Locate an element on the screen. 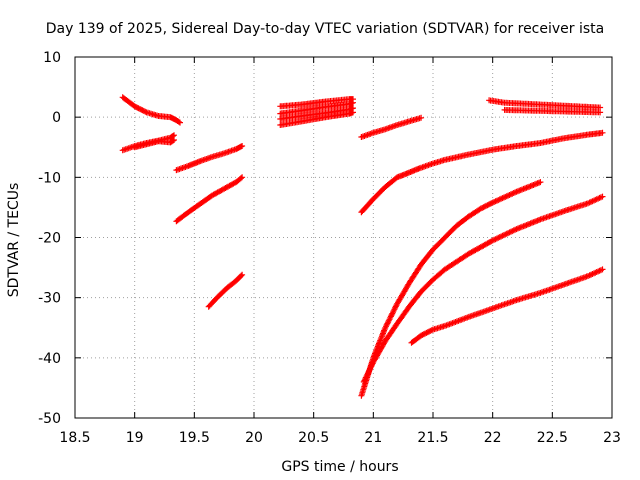 This screenshot has height=480, width=640. series-arc7 is located at coordinates (316, 103).